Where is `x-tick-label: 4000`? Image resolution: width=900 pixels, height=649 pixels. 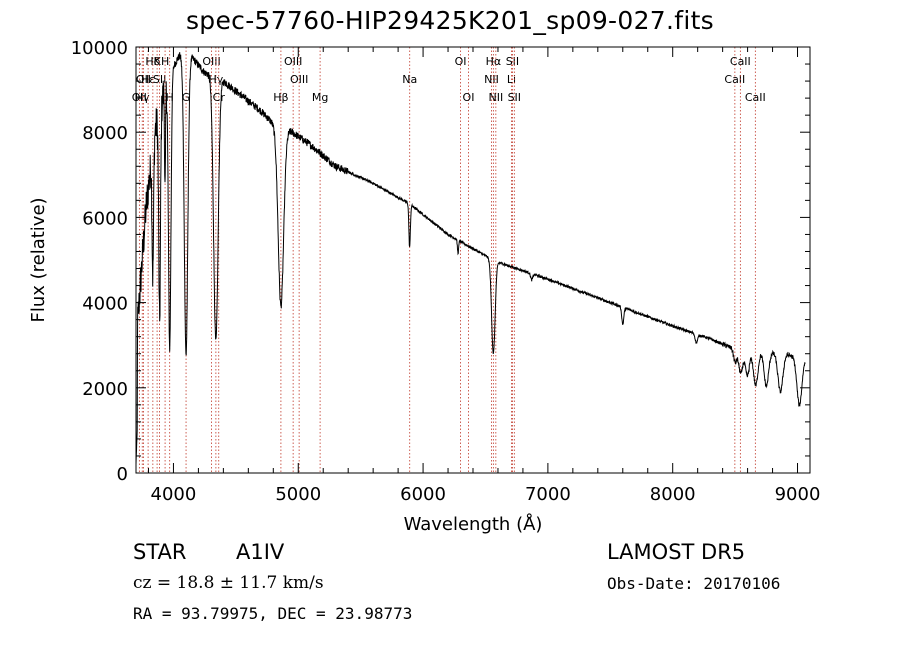 x-tick-label: 4000 is located at coordinates (174, 494).